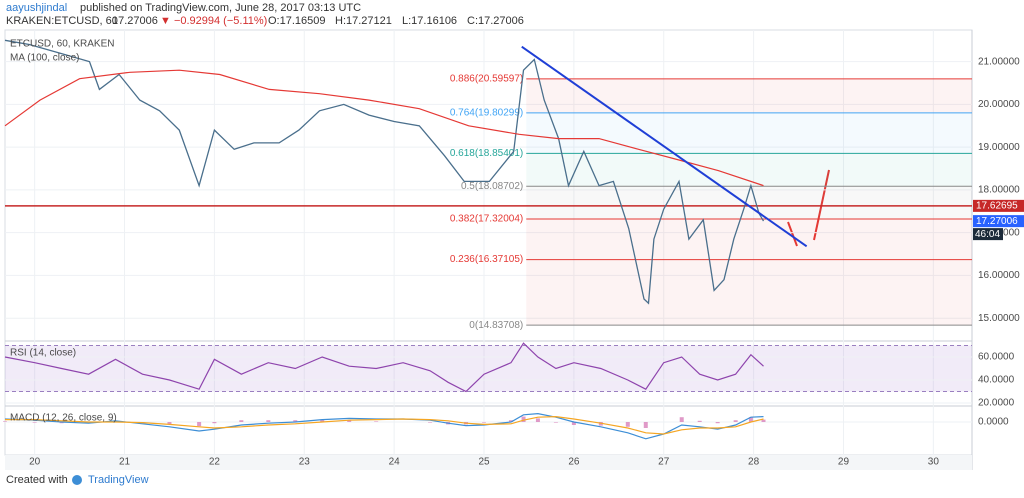 The width and height of the screenshot is (1024, 498). What do you see at coordinates (395, 462) in the screenshot?
I see `x-tick-label: 24` at bounding box center [395, 462].